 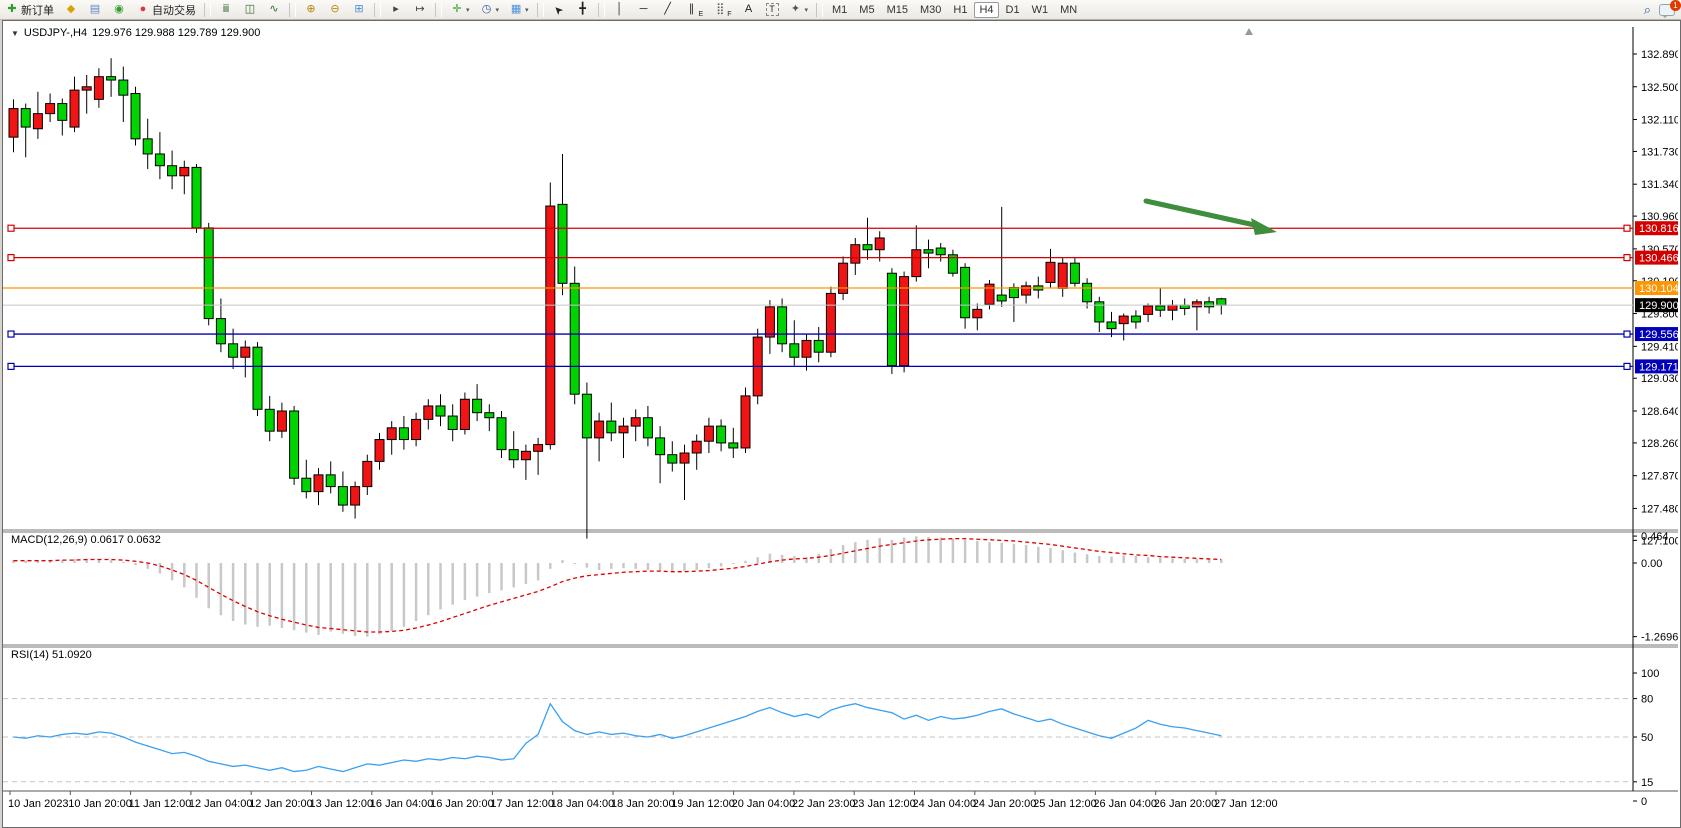 What do you see at coordinates (457, 9) in the screenshot?
I see `indicators-icon: ✛` at bounding box center [457, 9].